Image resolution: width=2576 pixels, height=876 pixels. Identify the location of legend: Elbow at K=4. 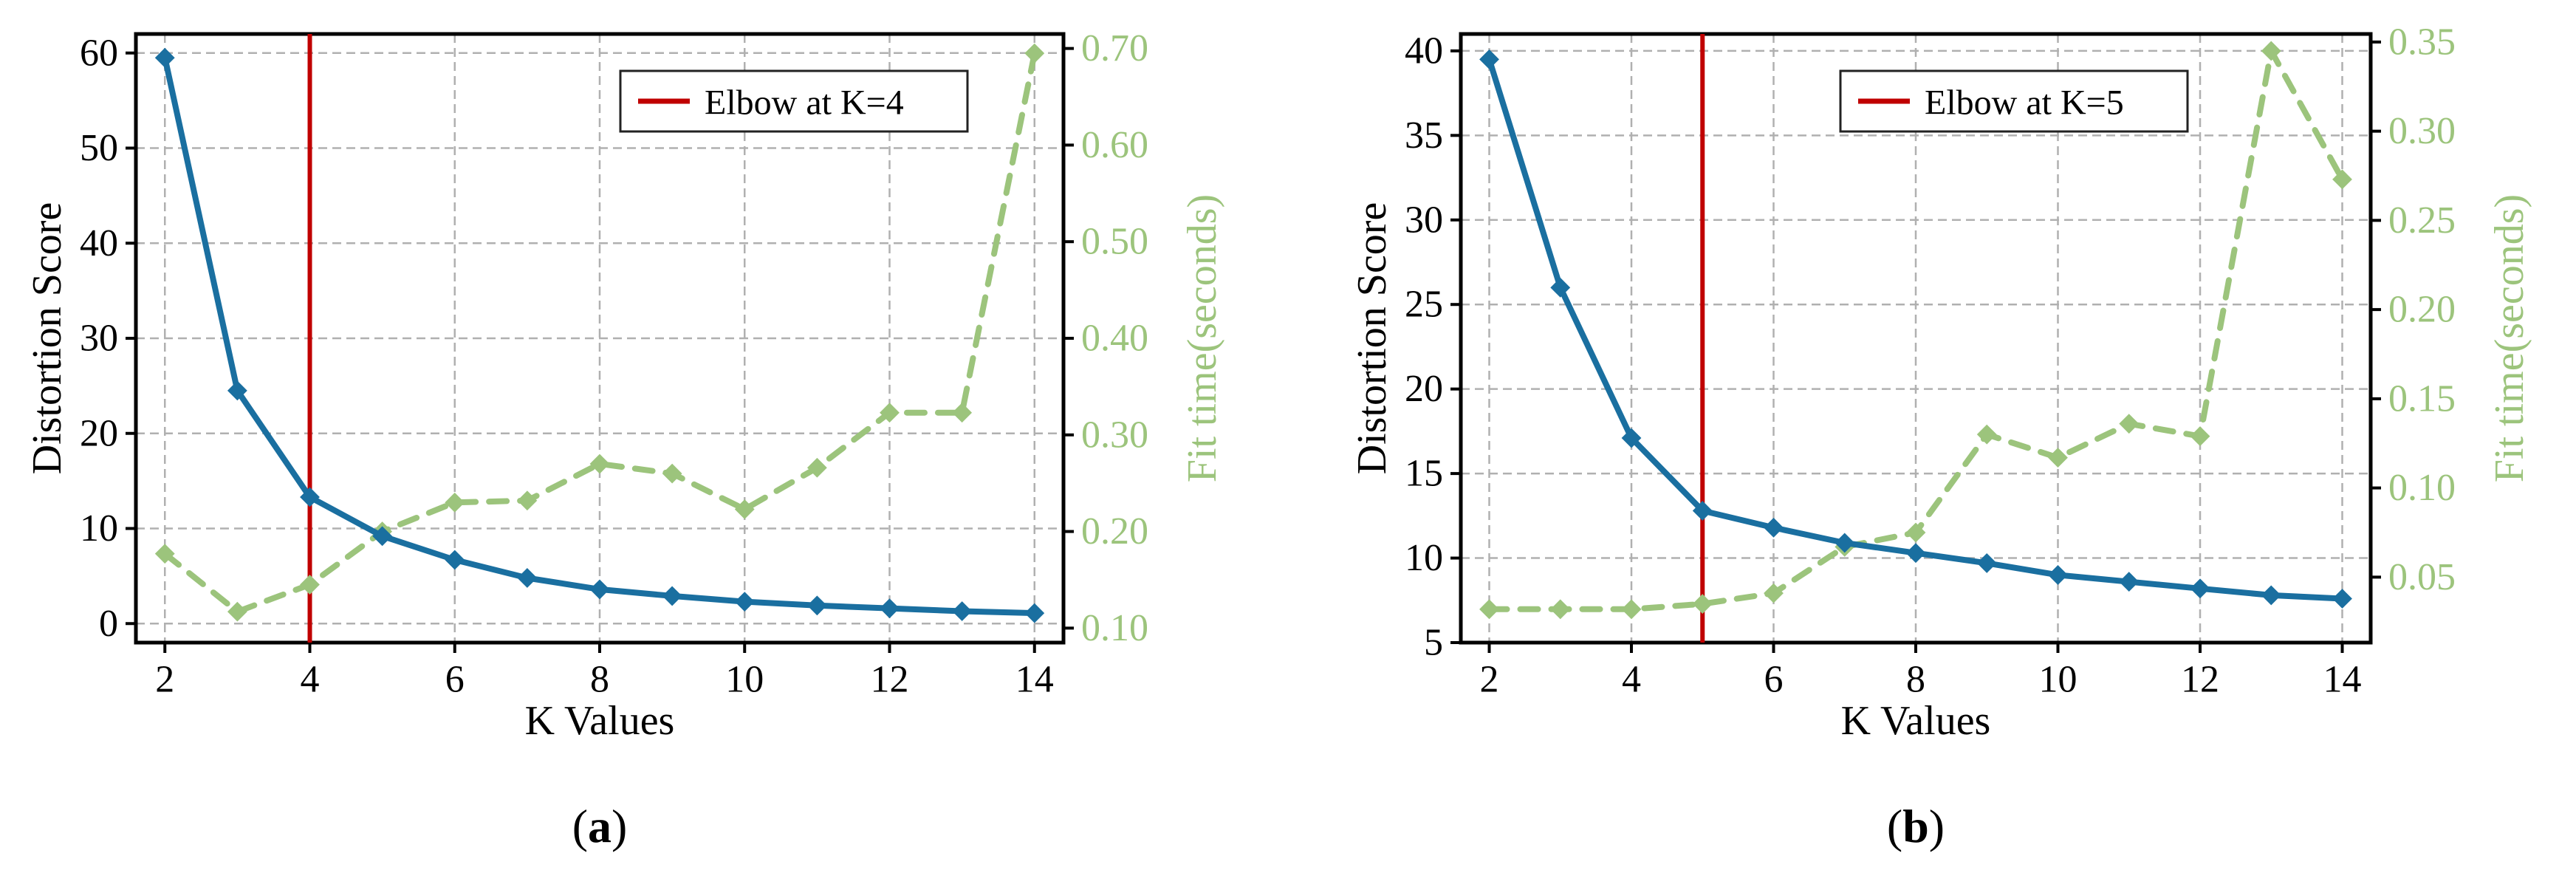
(794, 101).